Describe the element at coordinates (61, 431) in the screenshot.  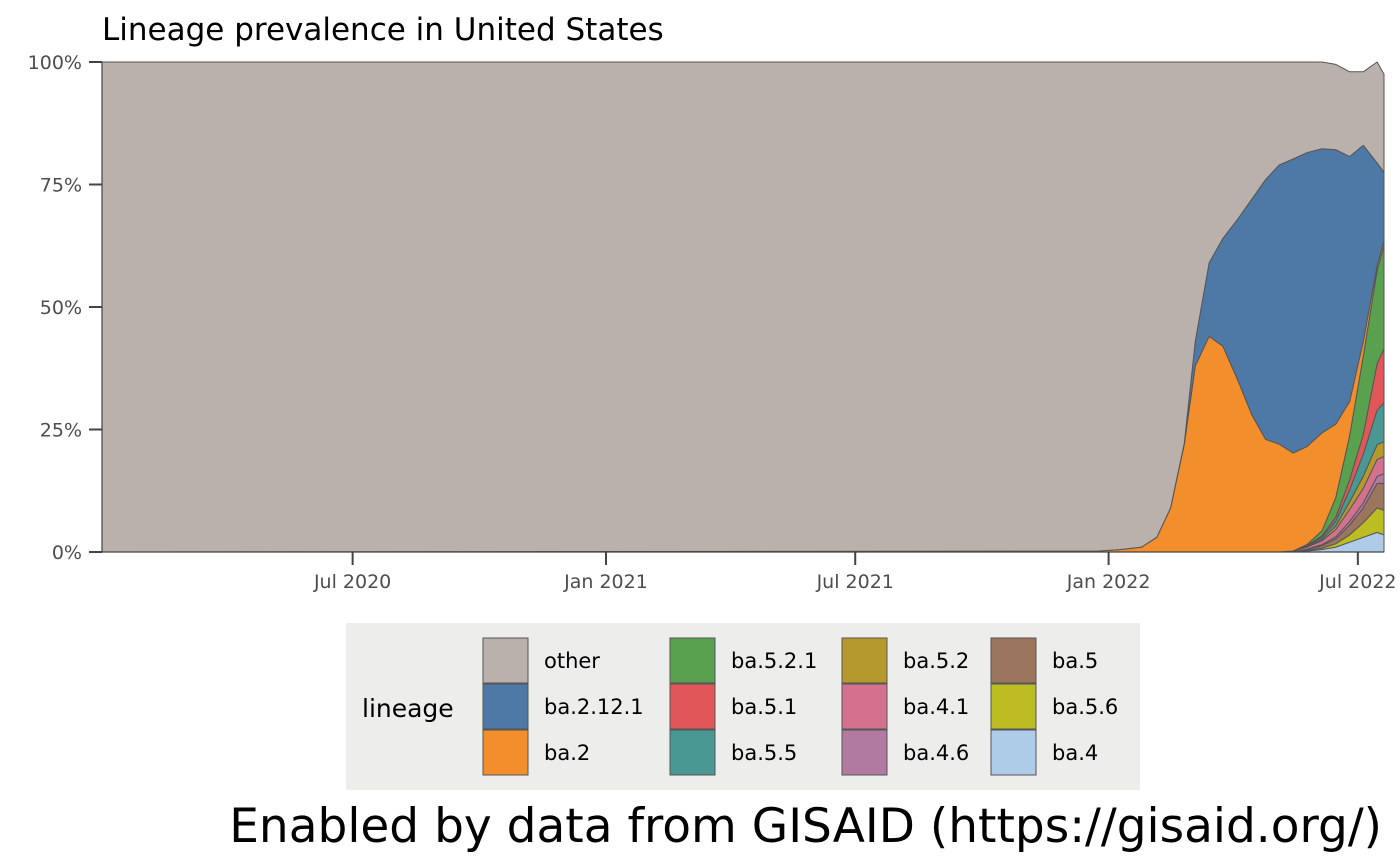
I see `y-tick-label: 25%` at that location.